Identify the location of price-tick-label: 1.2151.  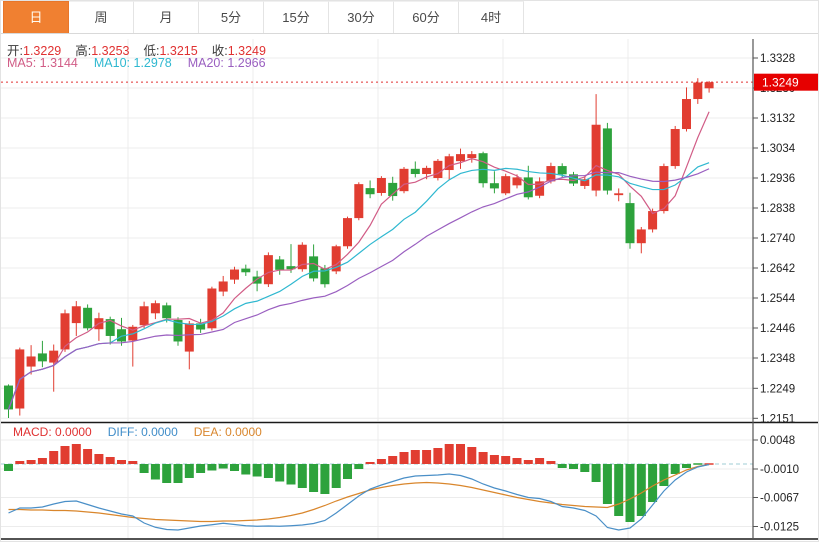
(777, 419).